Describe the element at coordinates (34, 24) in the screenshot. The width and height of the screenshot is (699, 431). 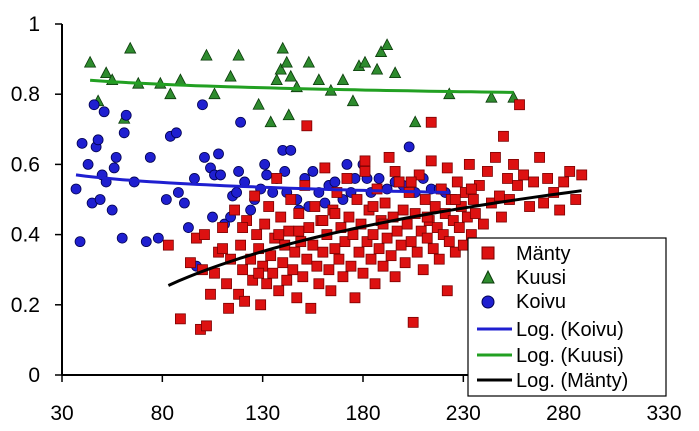
I see `y-tick-label: 1` at that location.